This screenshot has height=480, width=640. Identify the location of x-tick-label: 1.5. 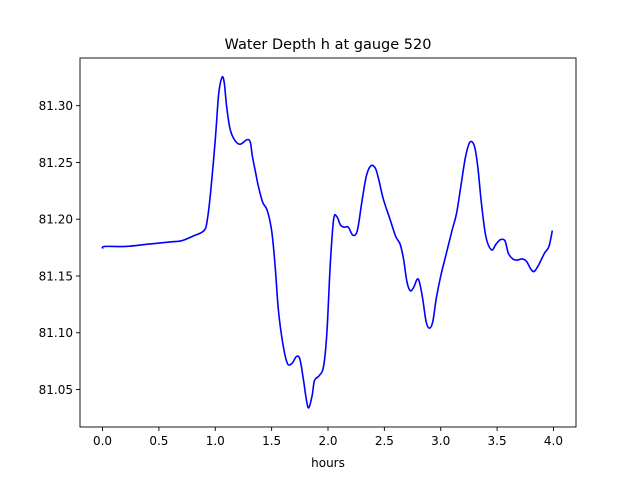
(271, 441).